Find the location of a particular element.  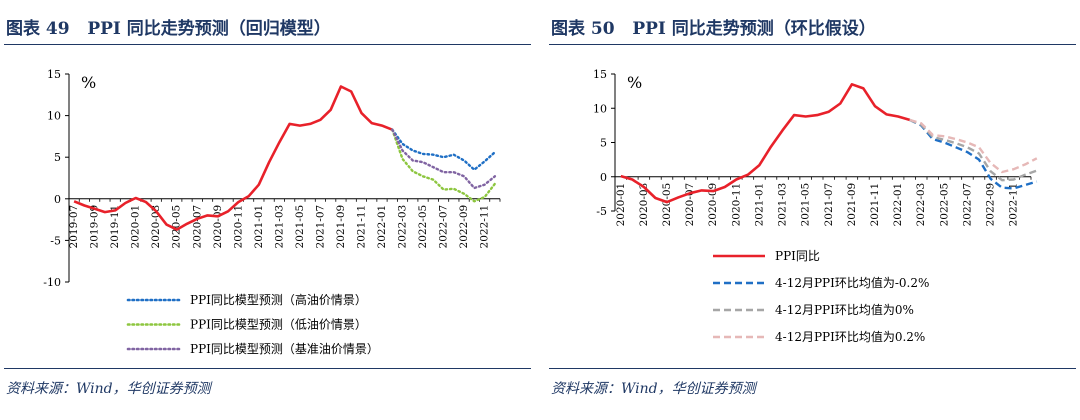

legend-label: PPI同比模型预测（低油价情景） is located at coordinates (278, 325).